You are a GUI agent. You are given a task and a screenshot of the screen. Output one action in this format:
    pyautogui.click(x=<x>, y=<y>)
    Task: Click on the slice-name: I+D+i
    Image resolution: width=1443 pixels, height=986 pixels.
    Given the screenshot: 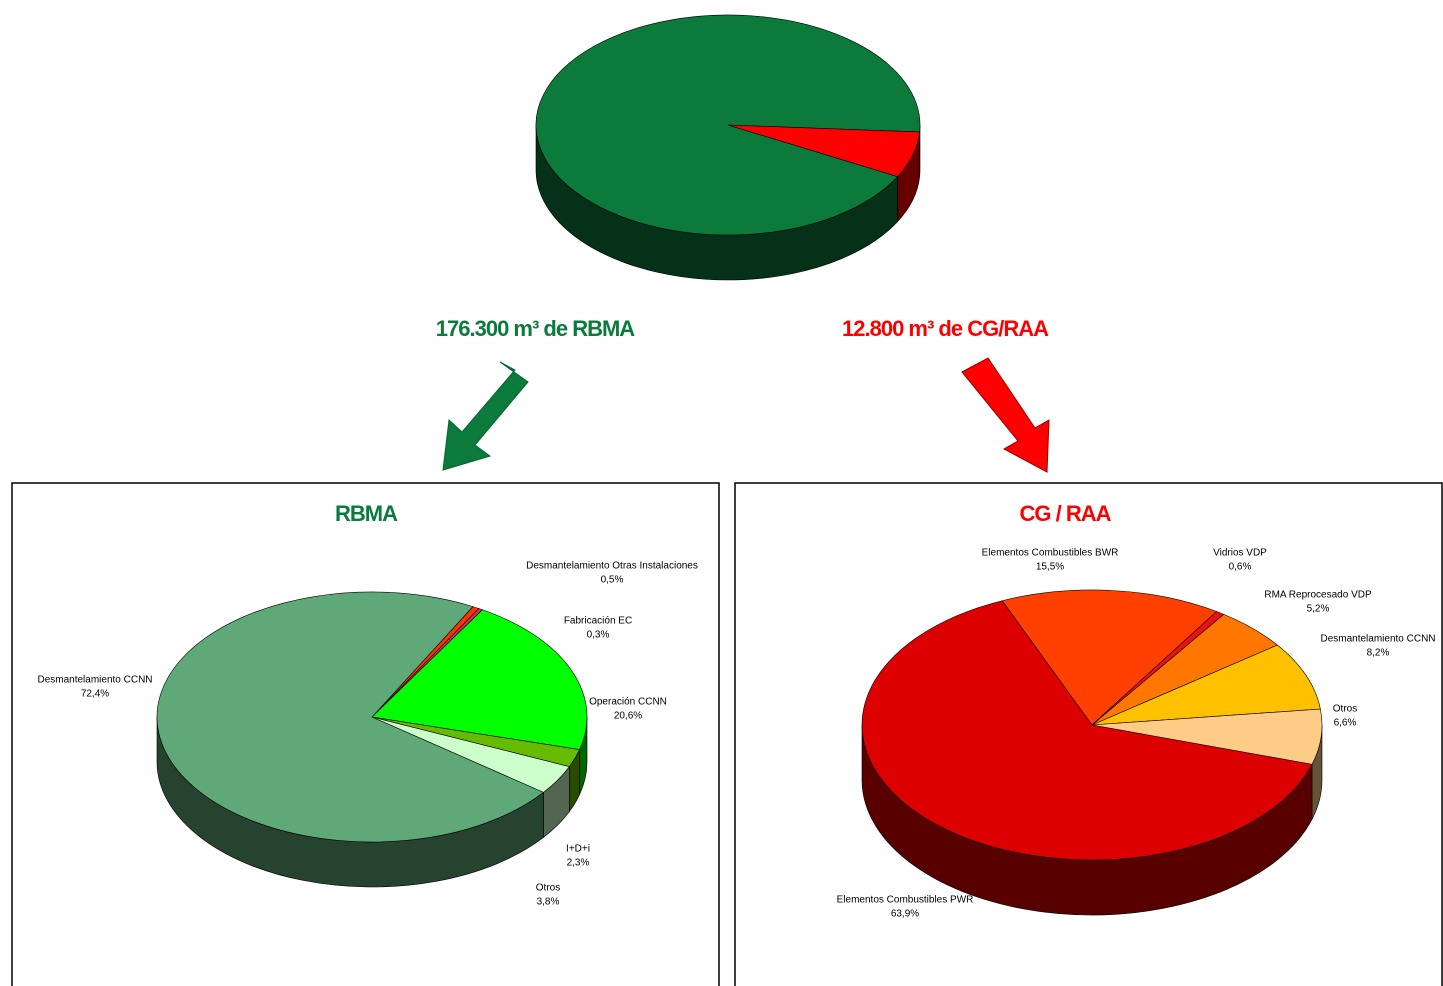 What is the action you would take?
    pyautogui.click(x=578, y=849)
    